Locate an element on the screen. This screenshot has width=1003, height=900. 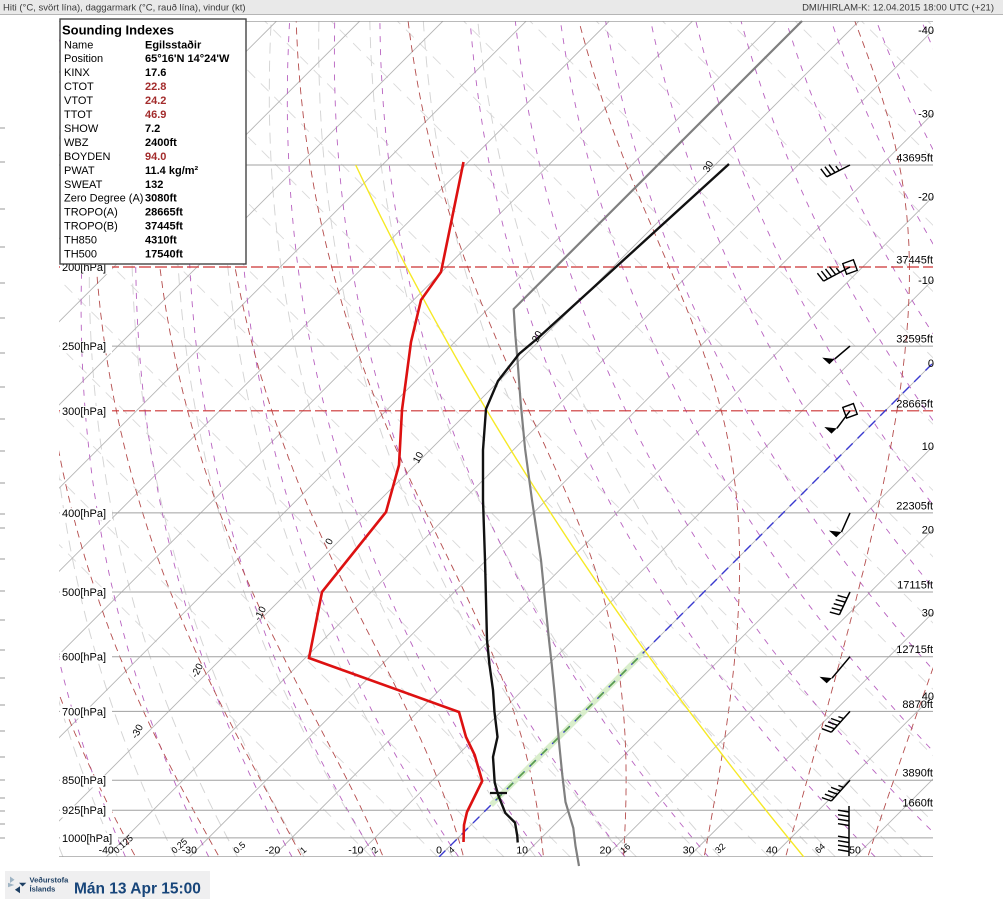
svg-text: 8870ft is located at coordinates (917, 705).